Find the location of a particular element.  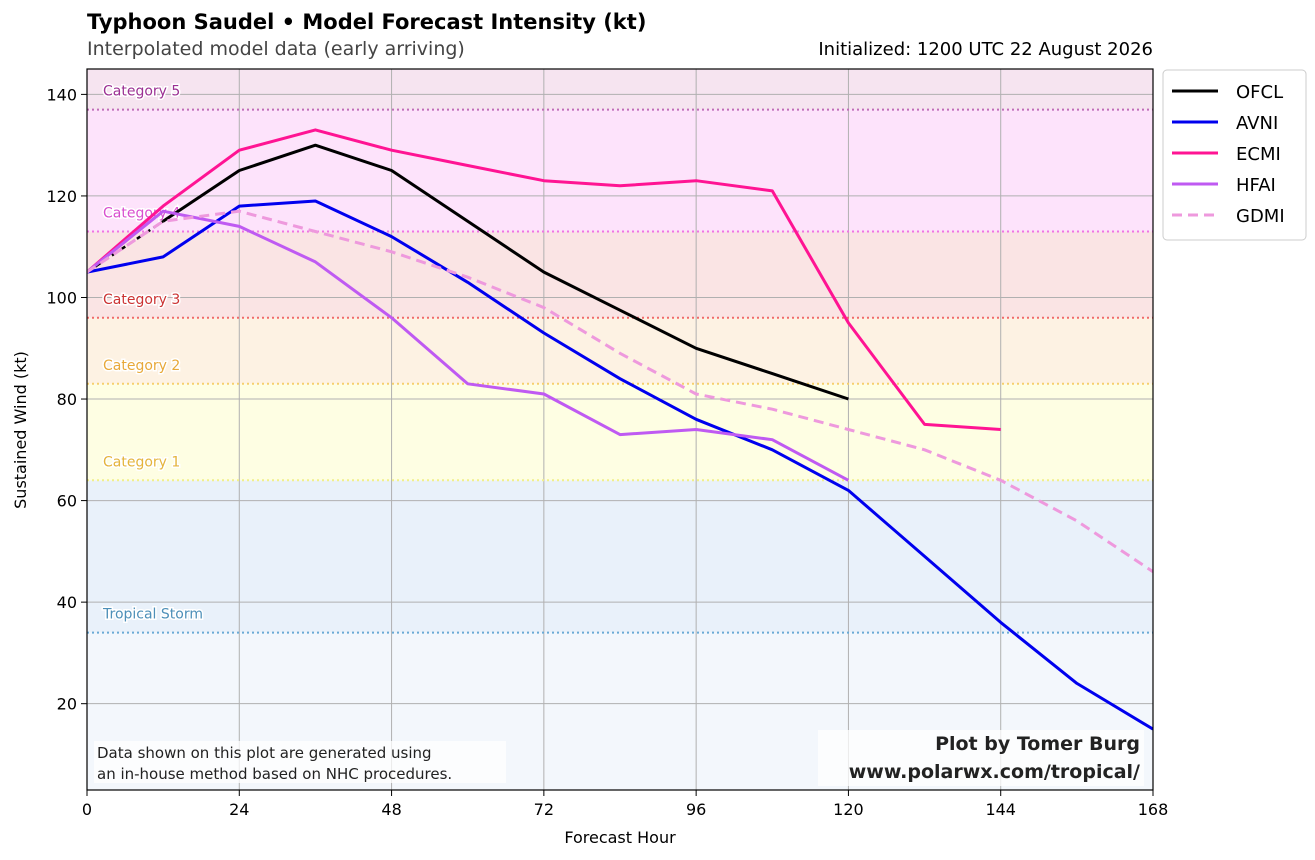

x-tick-label: 144 is located at coordinates (1000, 809).